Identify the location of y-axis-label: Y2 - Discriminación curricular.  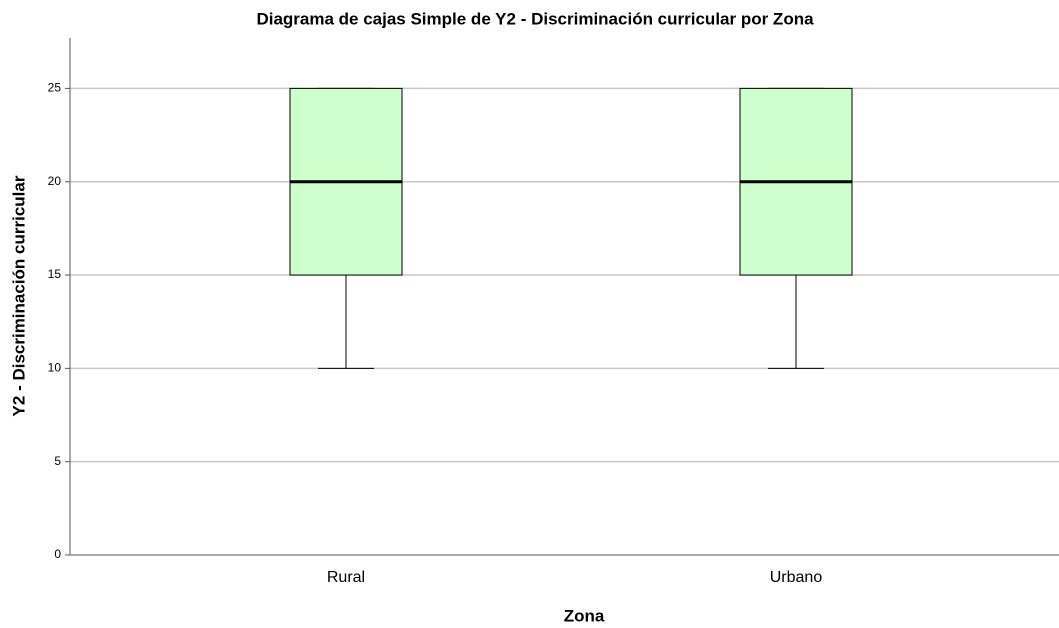
(18, 295).